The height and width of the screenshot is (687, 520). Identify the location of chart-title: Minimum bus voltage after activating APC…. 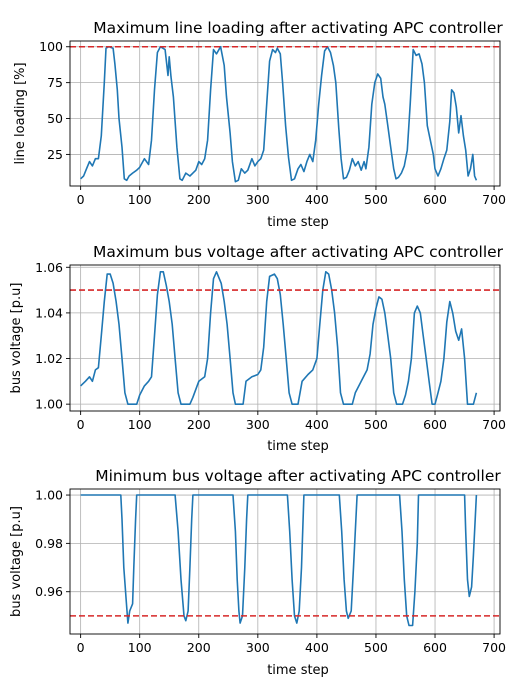
(298, 476).